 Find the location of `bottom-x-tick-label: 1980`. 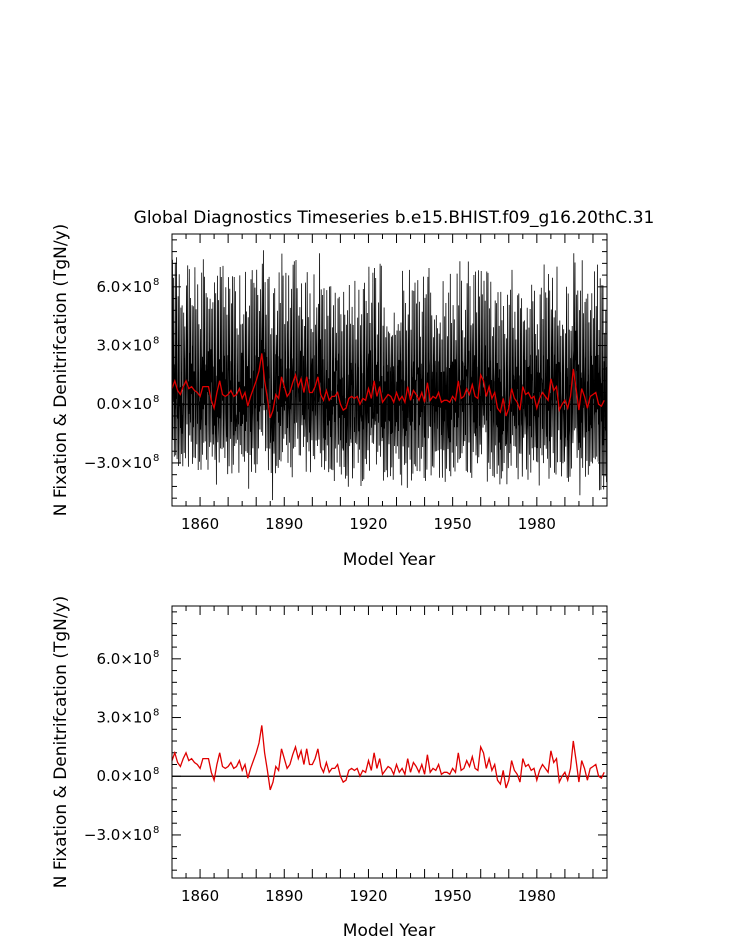

bottom-x-tick-label: 1980 is located at coordinates (537, 896).